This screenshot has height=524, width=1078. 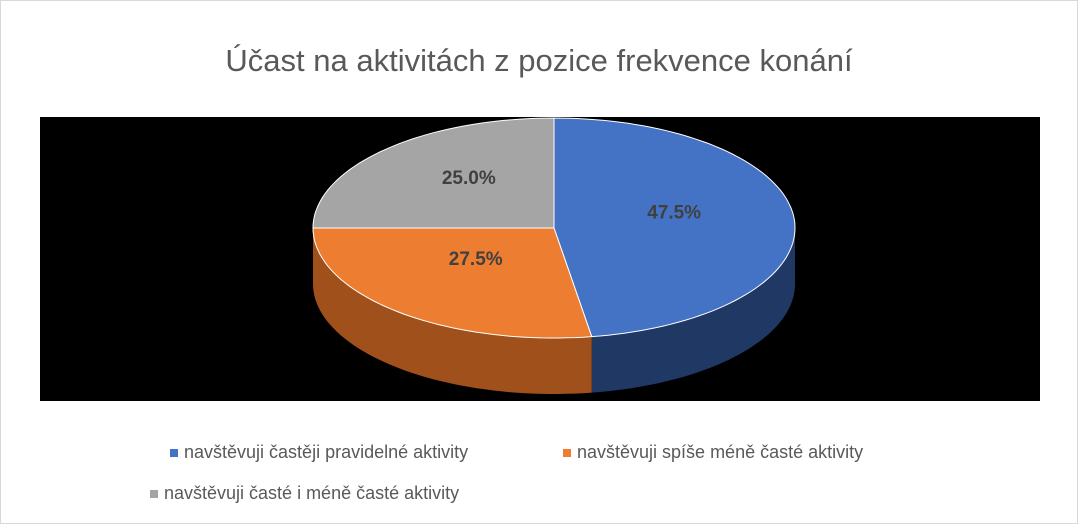 What do you see at coordinates (720, 452) in the screenshot?
I see `legend-label: navštěvuji spíše méně časté aktivity` at bounding box center [720, 452].